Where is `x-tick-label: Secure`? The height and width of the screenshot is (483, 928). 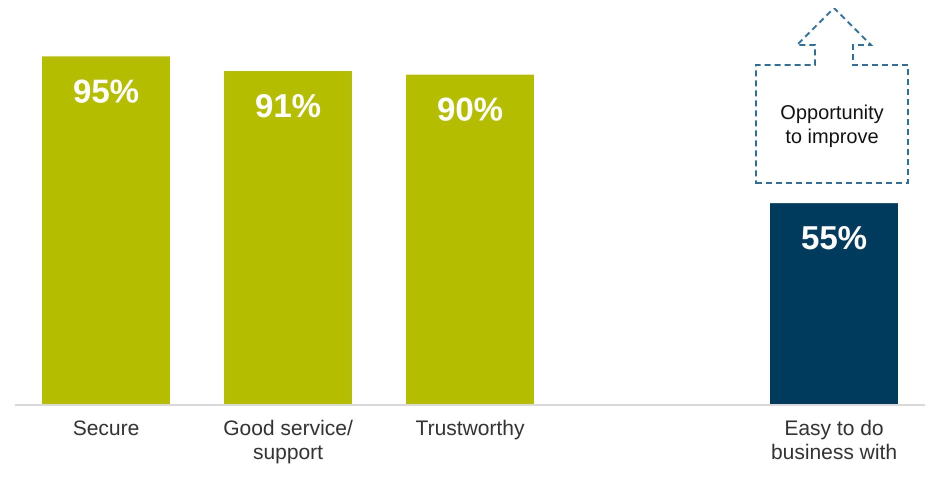
x-tick-label: Secure is located at coordinates (106, 428).